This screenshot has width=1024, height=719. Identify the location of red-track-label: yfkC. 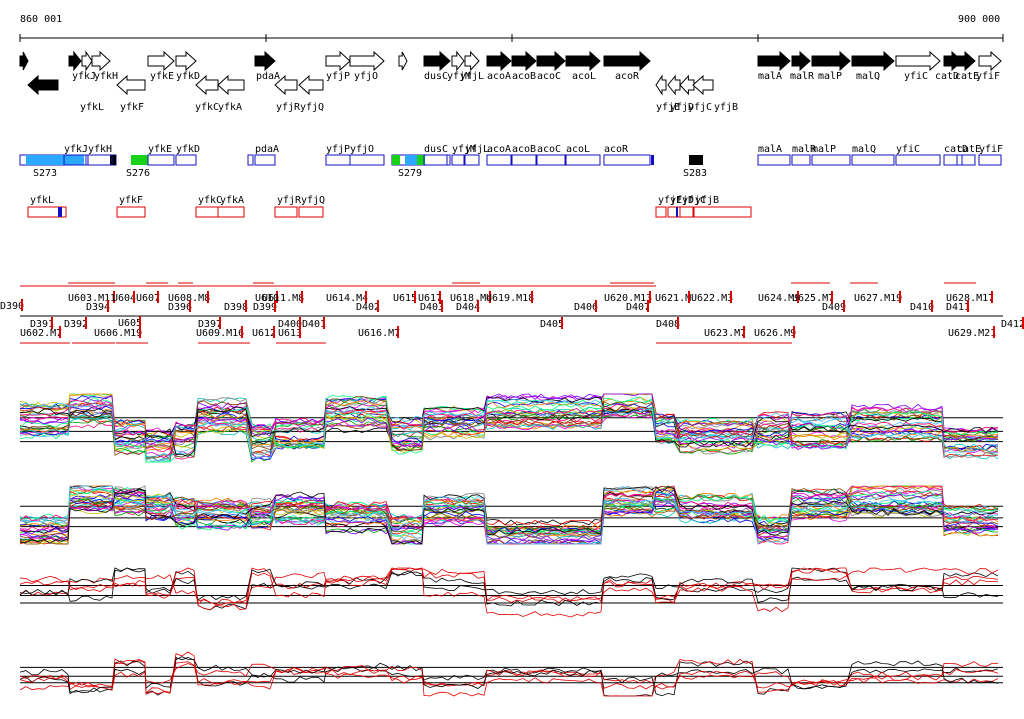
(210, 200).